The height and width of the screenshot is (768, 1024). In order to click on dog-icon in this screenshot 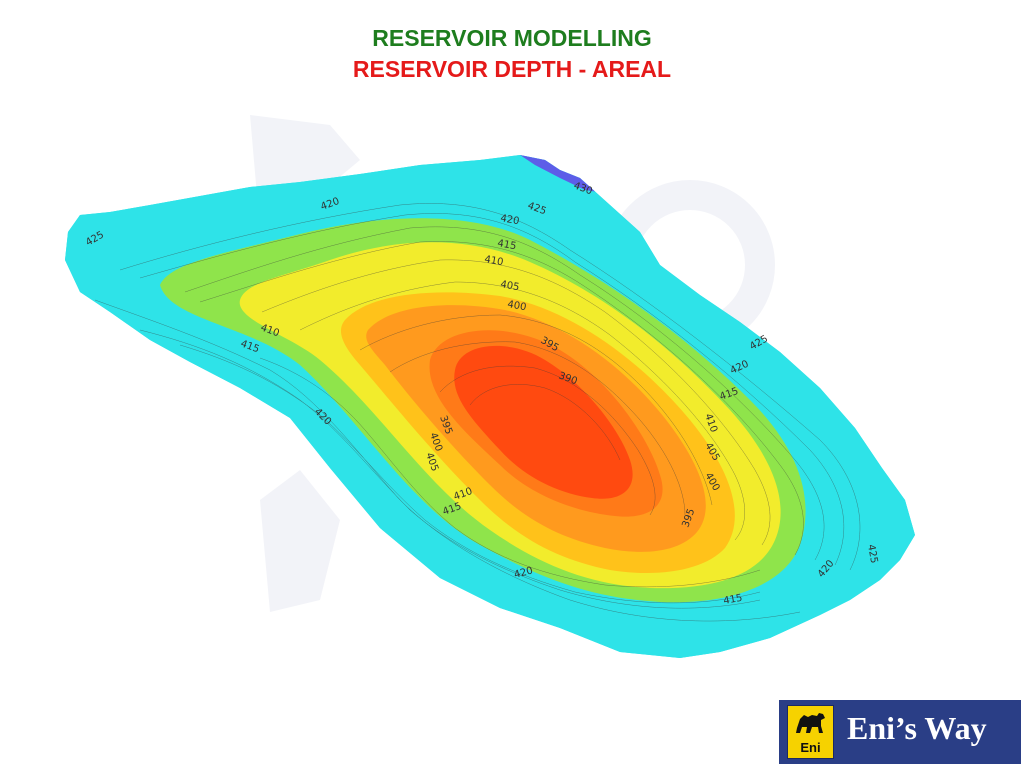, I will do `click(810, 723)`.